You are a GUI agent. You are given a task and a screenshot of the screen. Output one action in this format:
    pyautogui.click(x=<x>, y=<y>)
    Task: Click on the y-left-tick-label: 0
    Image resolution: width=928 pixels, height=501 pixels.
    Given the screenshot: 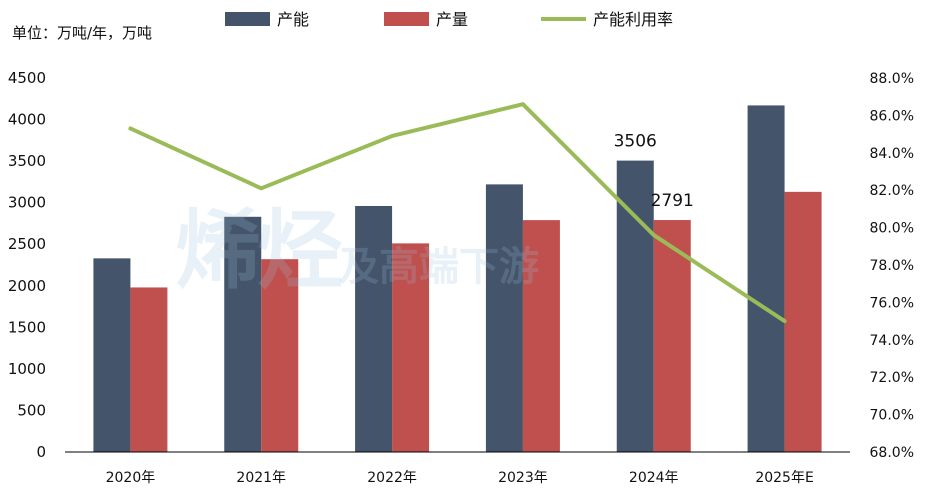 What is the action you would take?
    pyautogui.click(x=41, y=452)
    